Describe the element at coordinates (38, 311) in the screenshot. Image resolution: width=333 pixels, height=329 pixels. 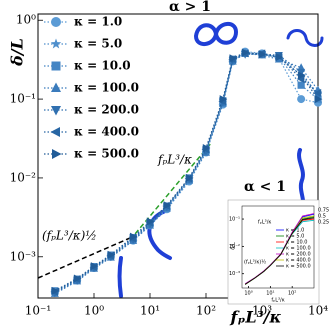
I see `x-tick-label: 10⁻¹` at that location.